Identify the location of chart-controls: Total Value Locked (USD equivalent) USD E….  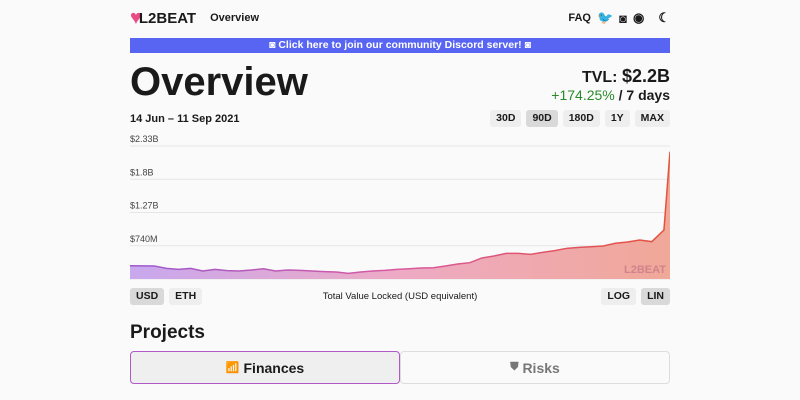
(400, 296).